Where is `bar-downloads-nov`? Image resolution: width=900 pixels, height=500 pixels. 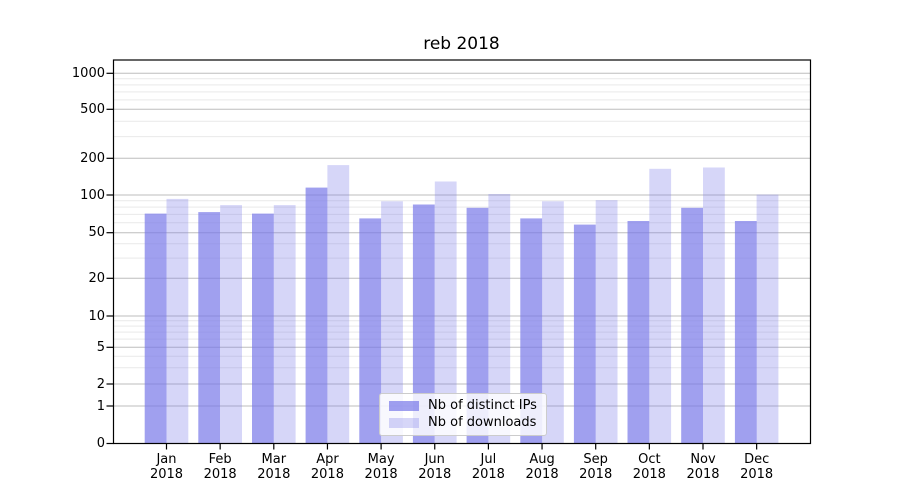 bar-downloads-nov is located at coordinates (714, 305).